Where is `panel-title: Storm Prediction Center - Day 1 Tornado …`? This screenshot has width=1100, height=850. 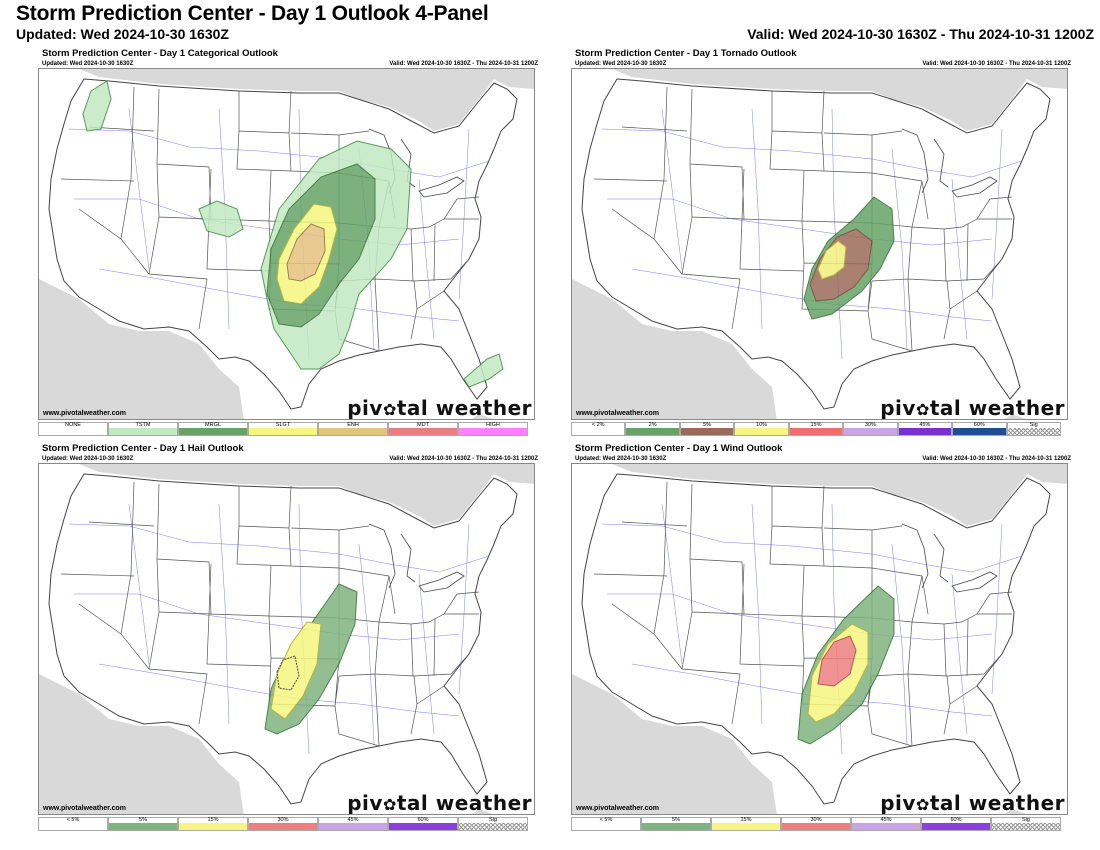
panel-title: Storm Prediction Center - Day 1 Tornado … is located at coordinates (686, 53).